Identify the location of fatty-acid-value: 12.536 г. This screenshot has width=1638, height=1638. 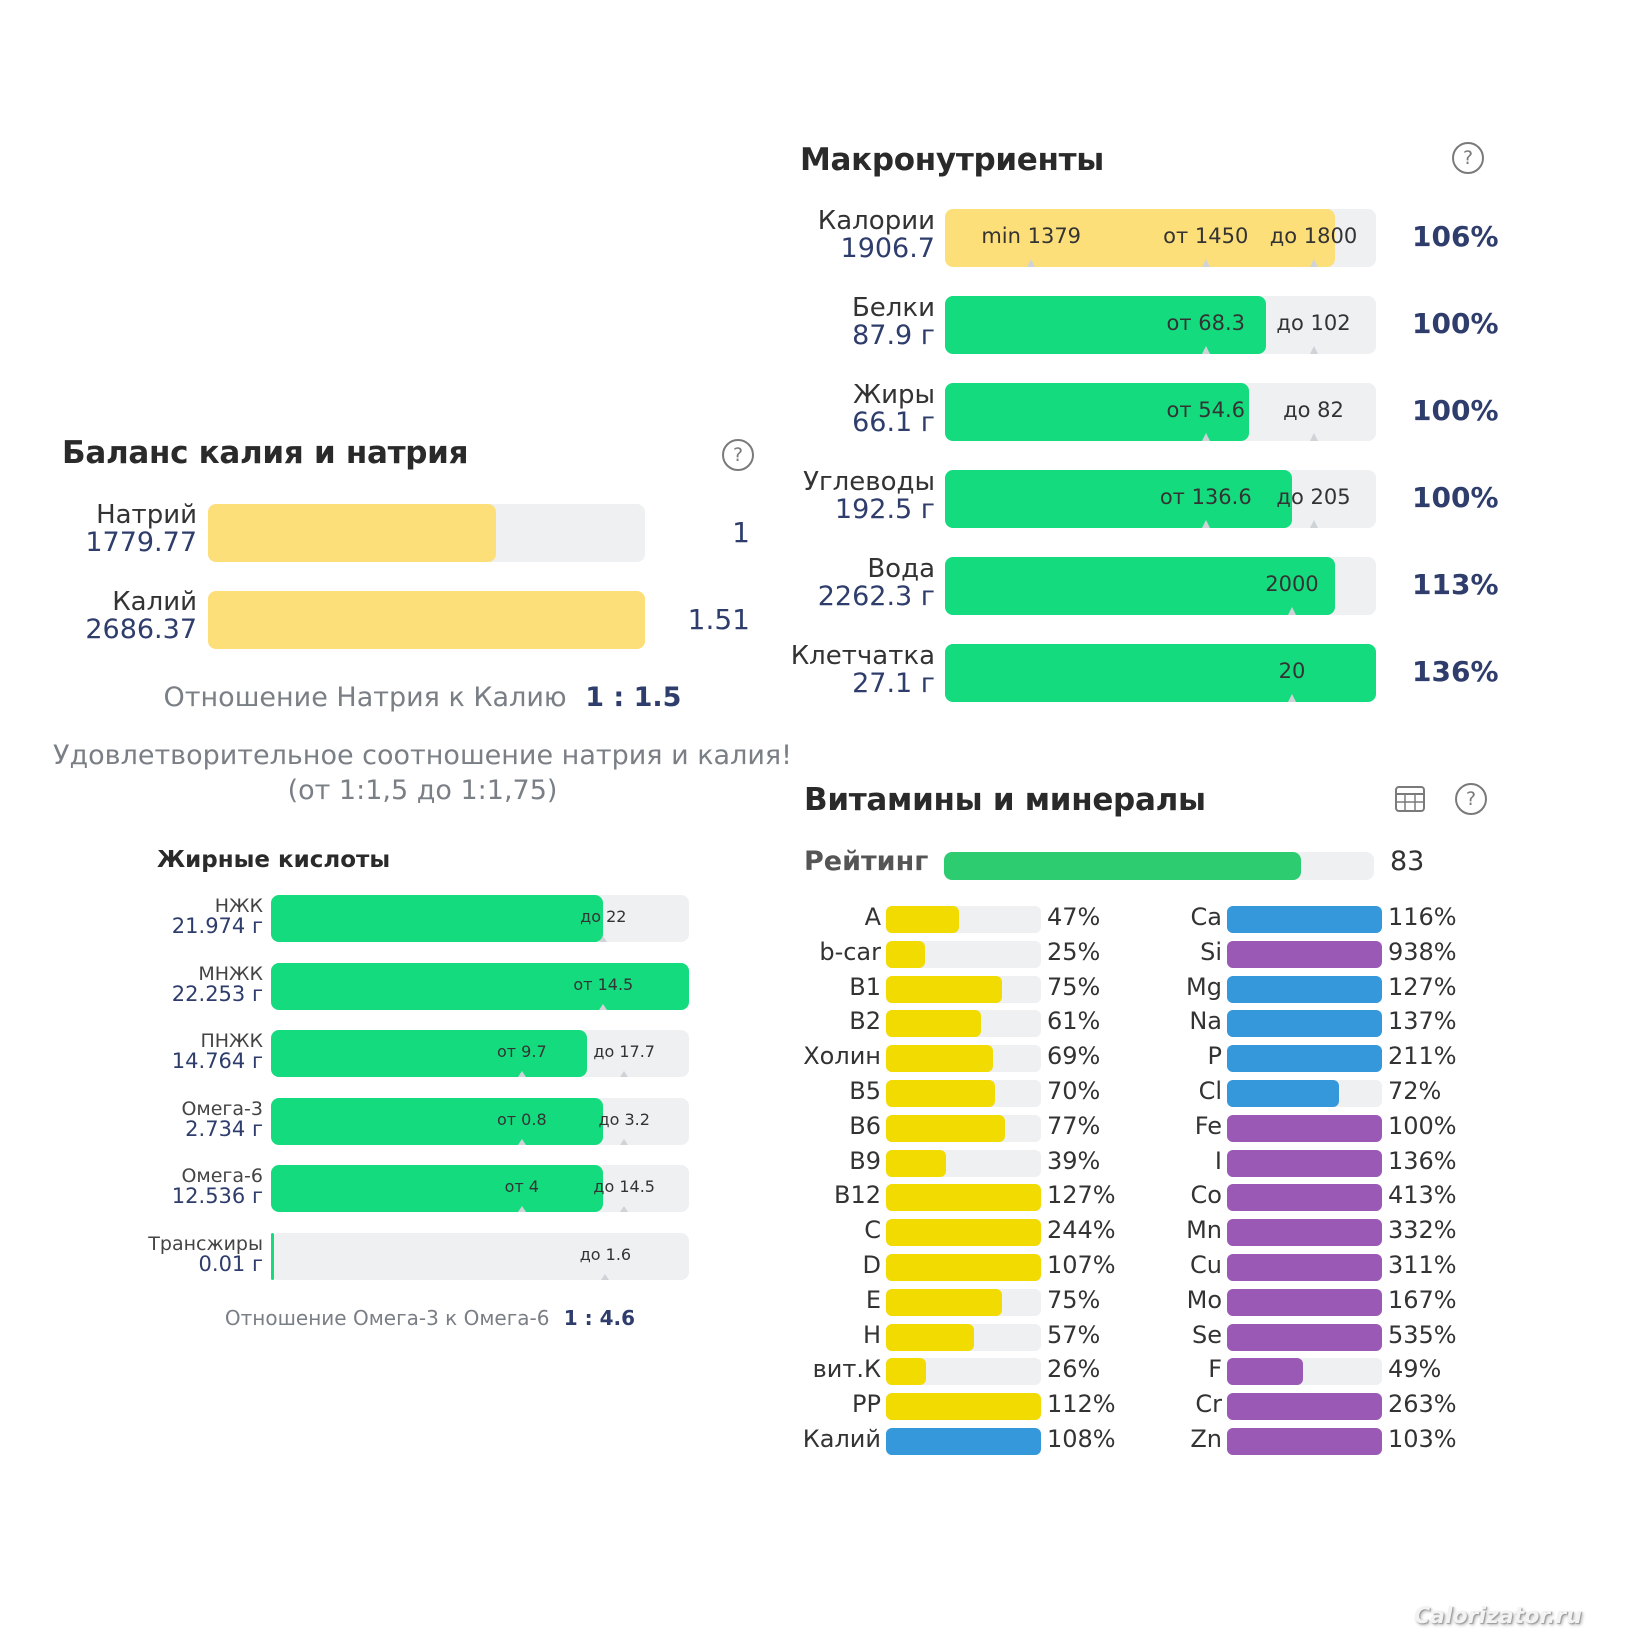
(217, 1196).